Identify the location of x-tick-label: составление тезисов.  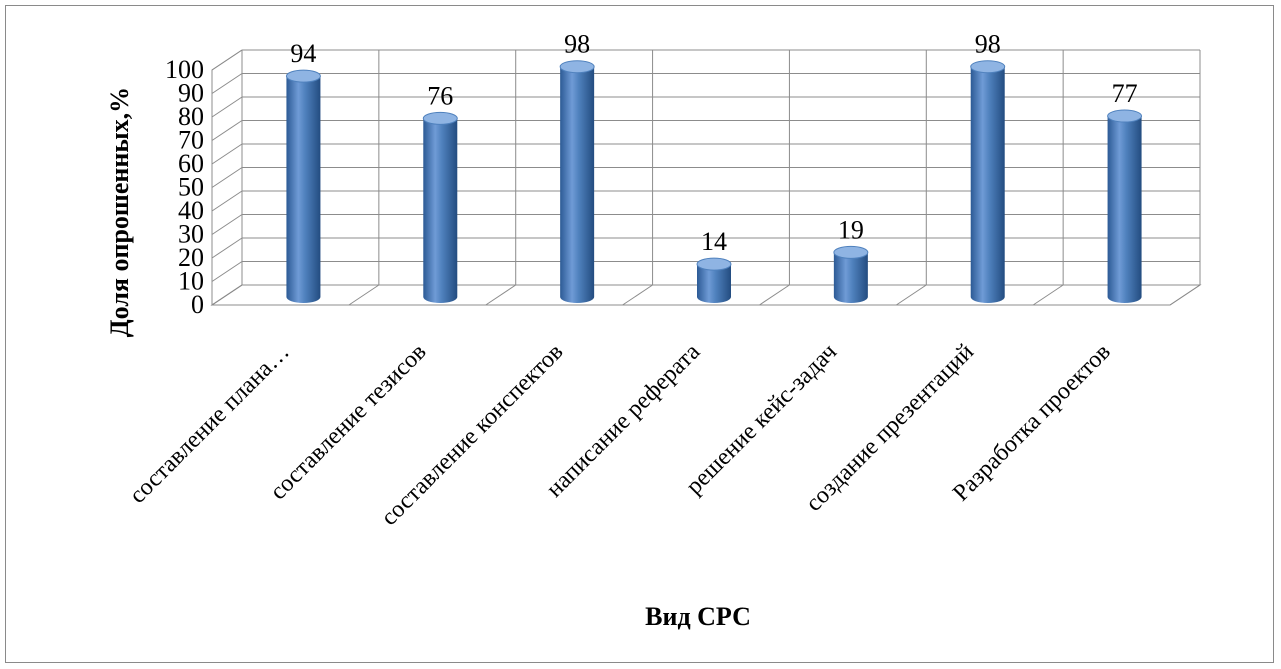
(348, 422).